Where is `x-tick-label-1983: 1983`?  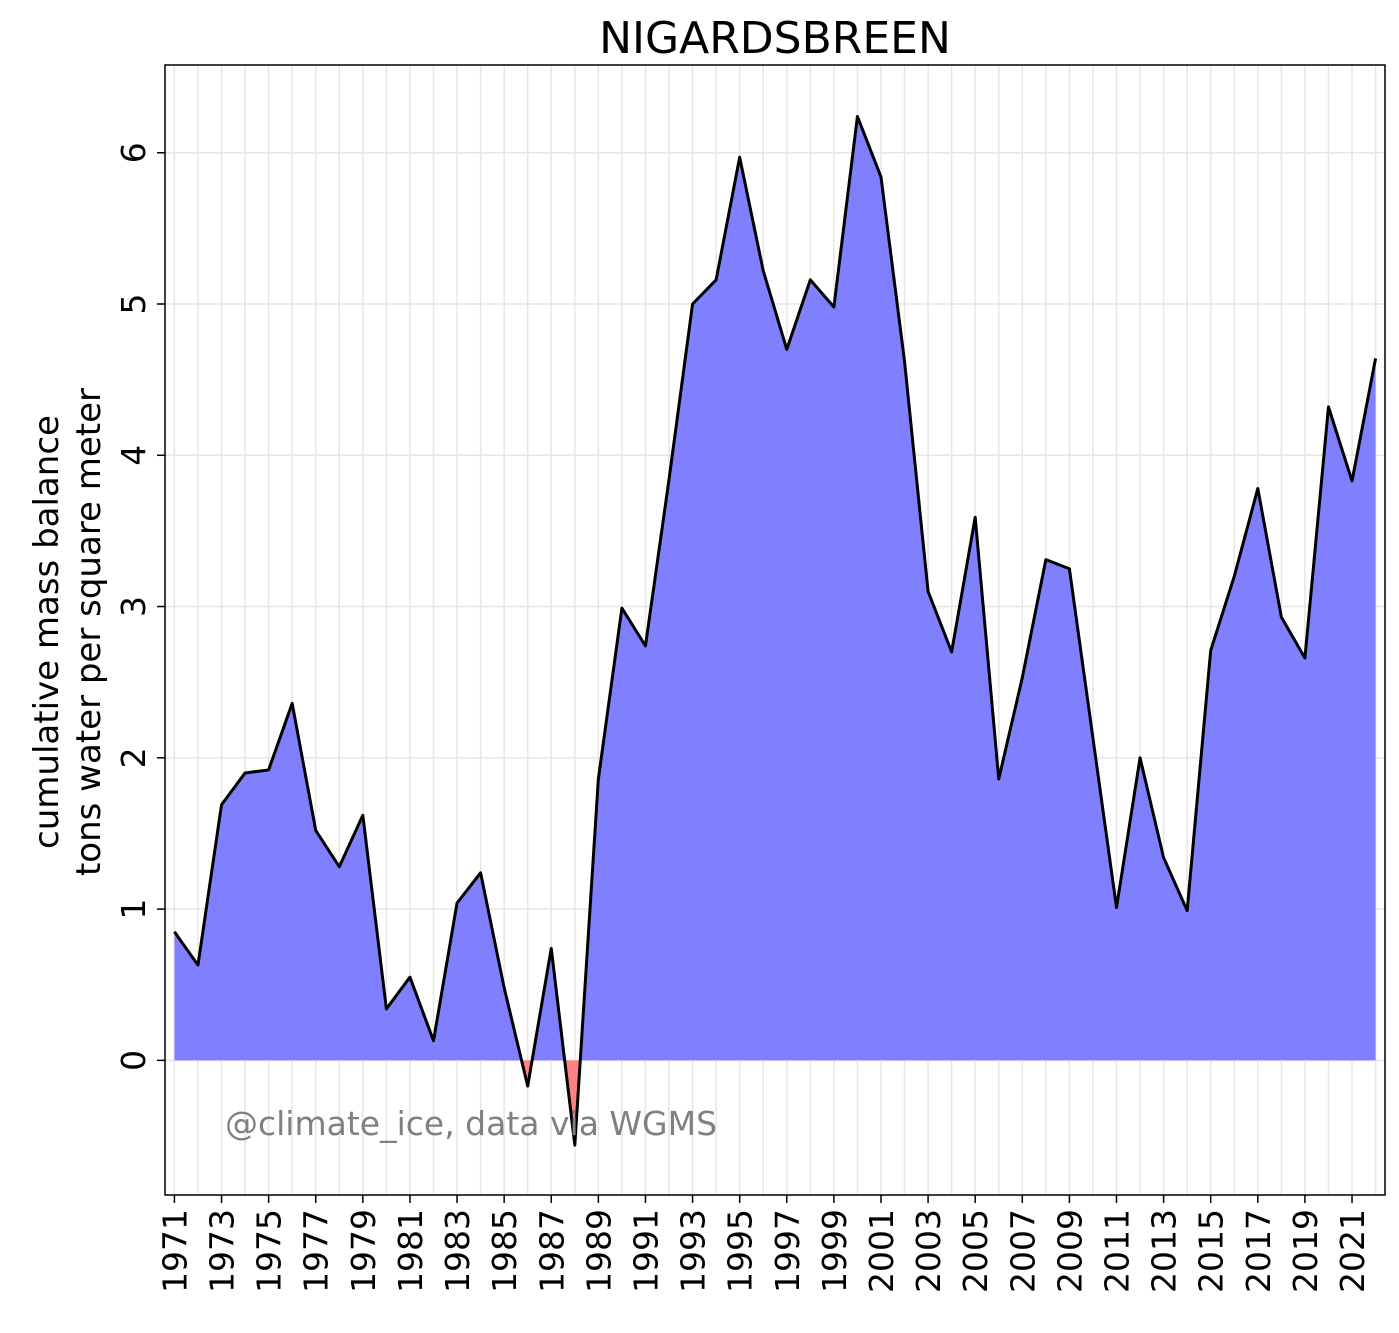 x-tick-label-1983: 1983 is located at coordinates (457, 1251).